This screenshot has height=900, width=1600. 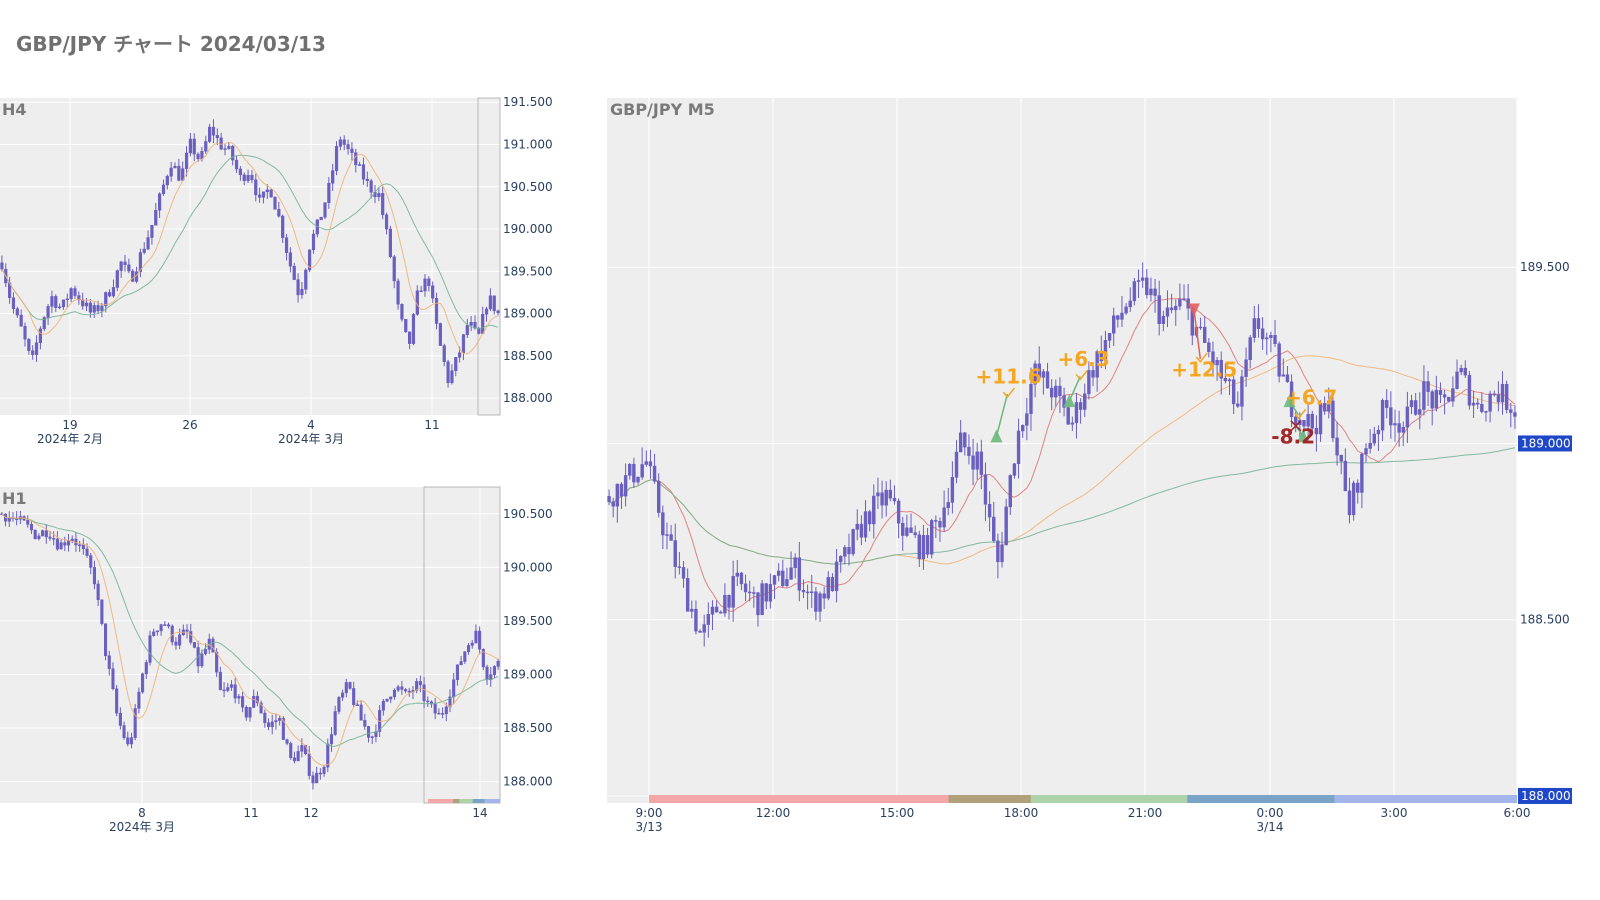 I want to click on page-title: GBP/JPY チャート 2024/03/13, so click(x=171, y=44).